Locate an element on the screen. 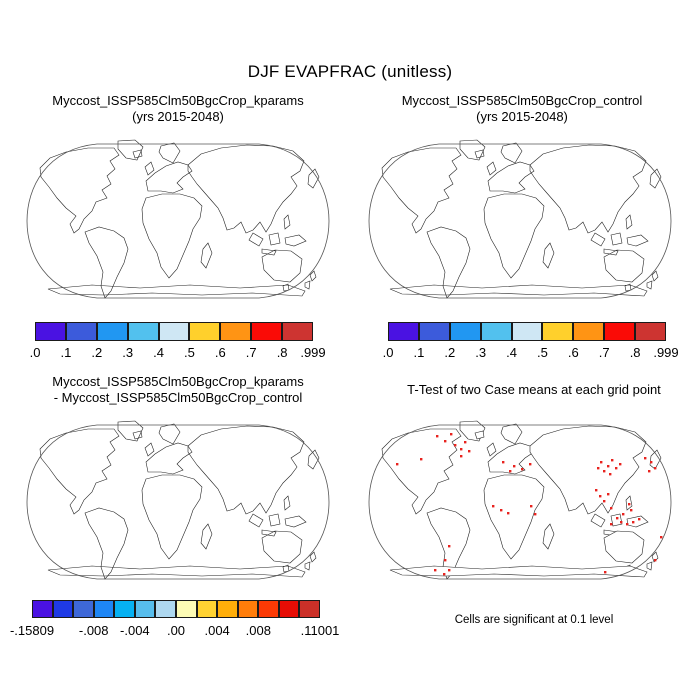 This screenshot has height=700, width=700. colorbar-evapfrac-right: .0 .1 .2 .3 .4 .5 .6 .7 .8 .999 is located at coordinates (531, 341).